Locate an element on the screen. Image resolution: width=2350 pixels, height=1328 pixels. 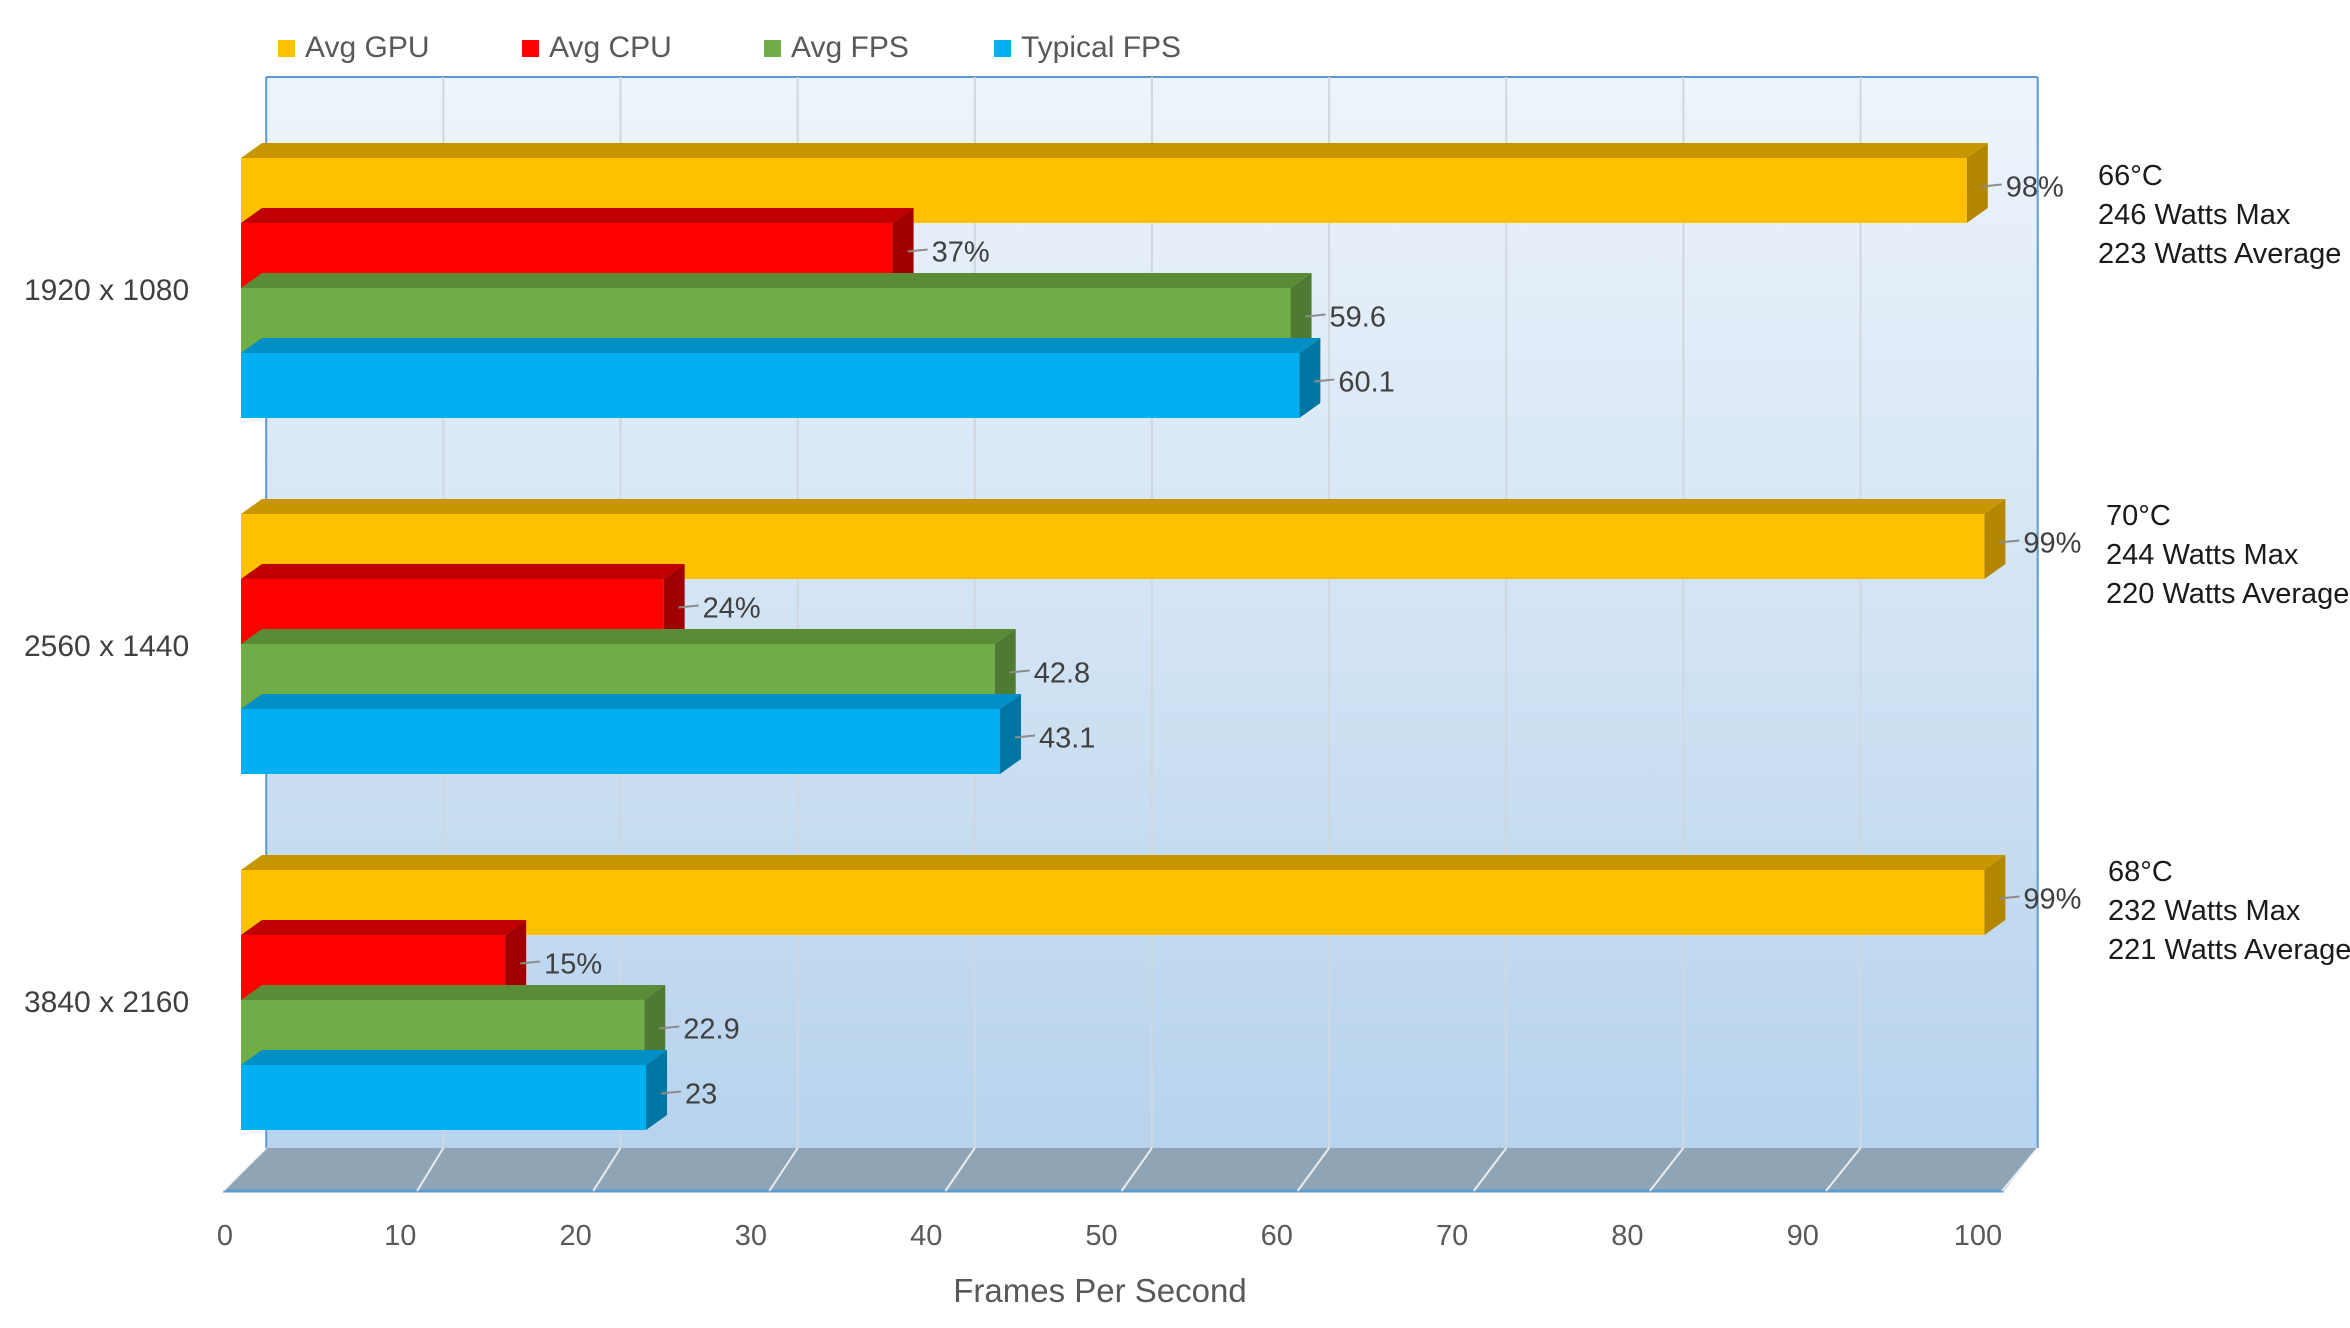
legend-item-avg-fps: Avg FPS is located at coordinates (836, 47).